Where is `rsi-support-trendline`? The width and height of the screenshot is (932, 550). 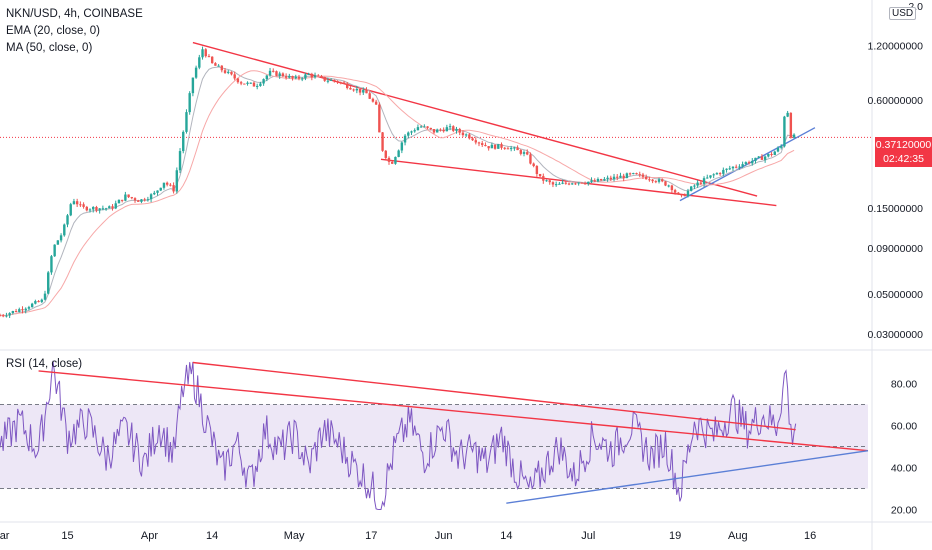 rsi-support-trendline is located at coordinates (687, 477).